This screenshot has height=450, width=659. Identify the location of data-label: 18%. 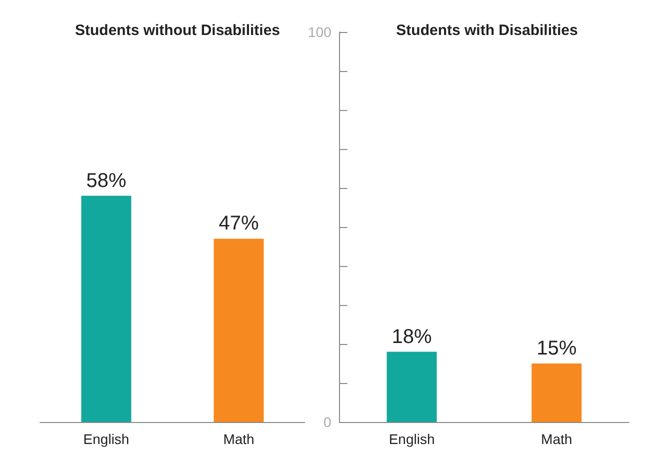
(412, 337).